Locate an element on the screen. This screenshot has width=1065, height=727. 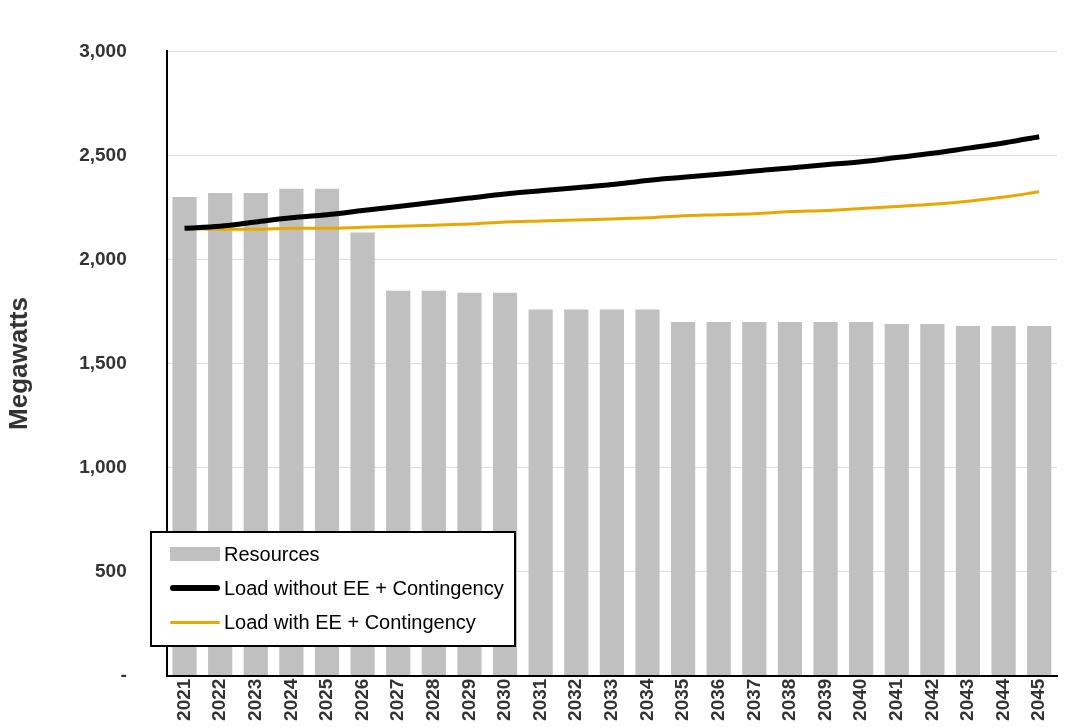
x-tick-label: 2038 is located at coordinates (789, 699).